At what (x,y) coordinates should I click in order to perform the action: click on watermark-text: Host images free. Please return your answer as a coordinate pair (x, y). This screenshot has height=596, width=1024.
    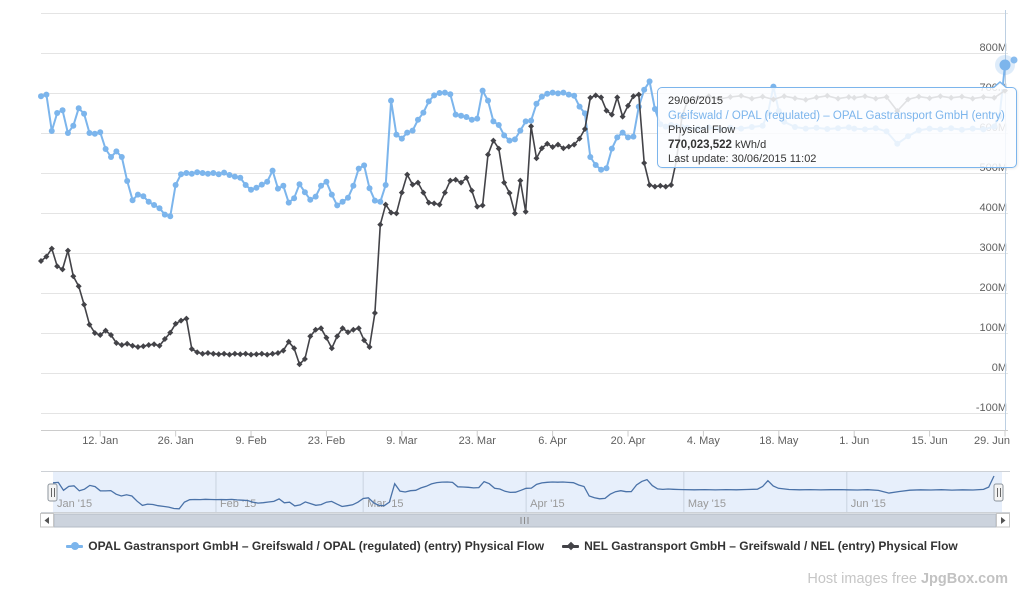
    Looking at the image, I should click on (864, 579).